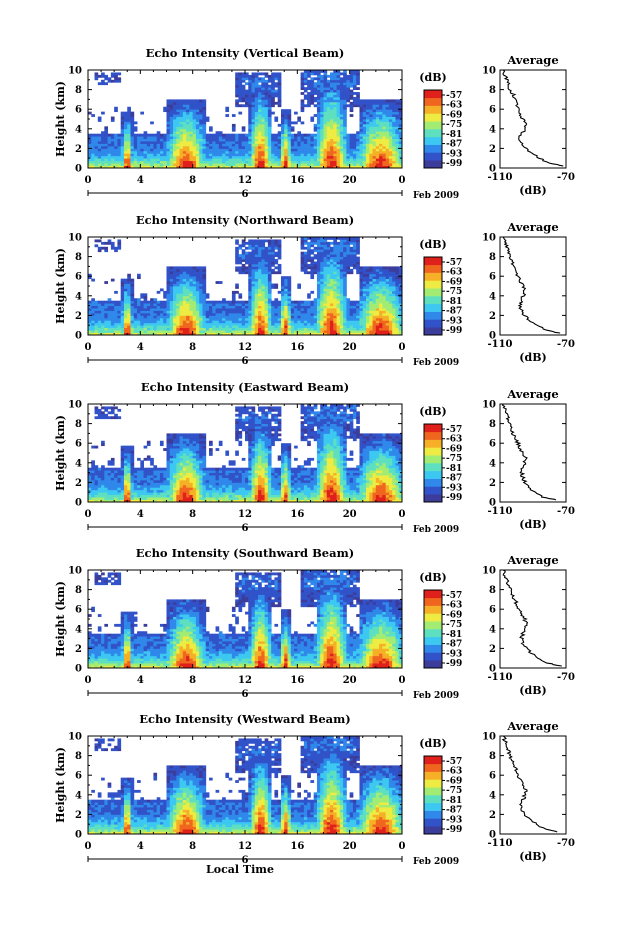  Describe the element at coordinates (78, 90) in the screenshot. I see `y-tick-label: 8` at that location.